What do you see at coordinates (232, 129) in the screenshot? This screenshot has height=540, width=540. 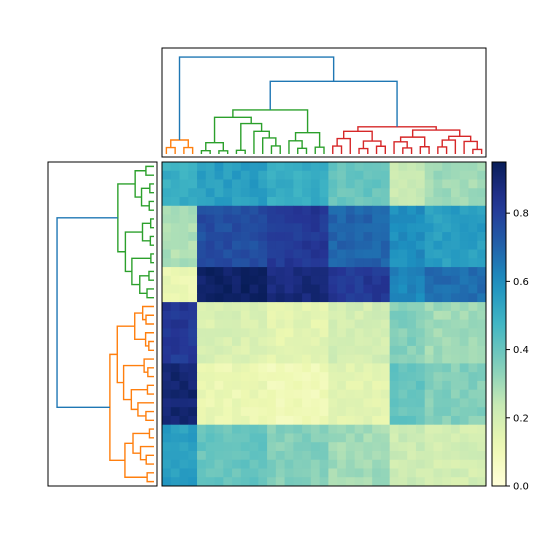 I see `column-dendrogram-link` at bounding box center [232, 129].